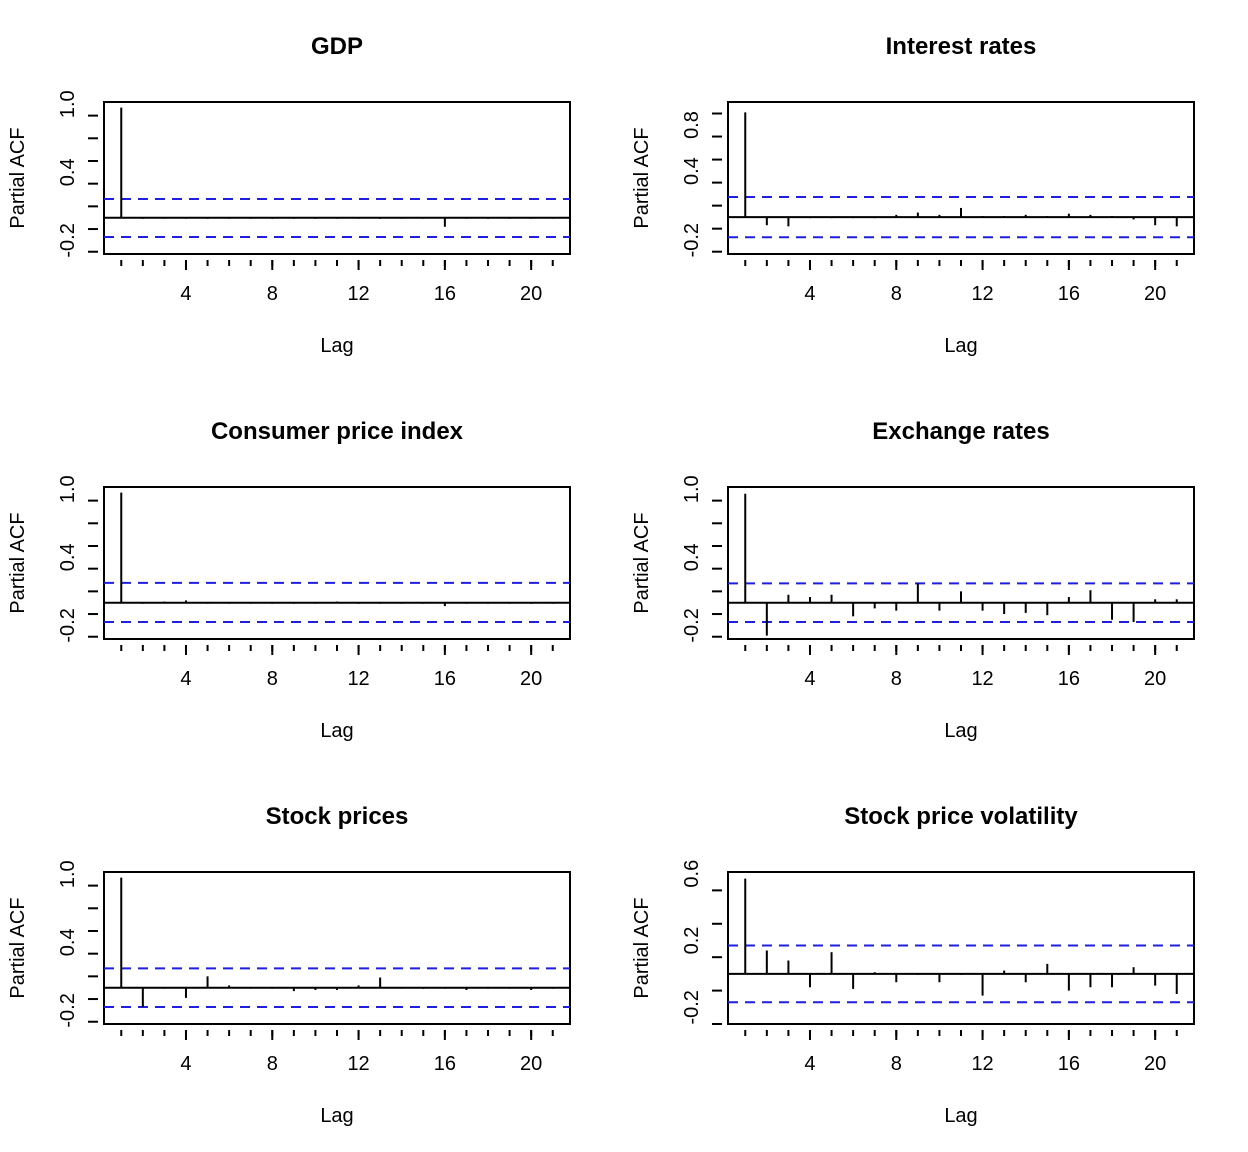  Describe the element at coordinates (337, 46) in the screenshot. I see `panel-title: GDP` at that location.